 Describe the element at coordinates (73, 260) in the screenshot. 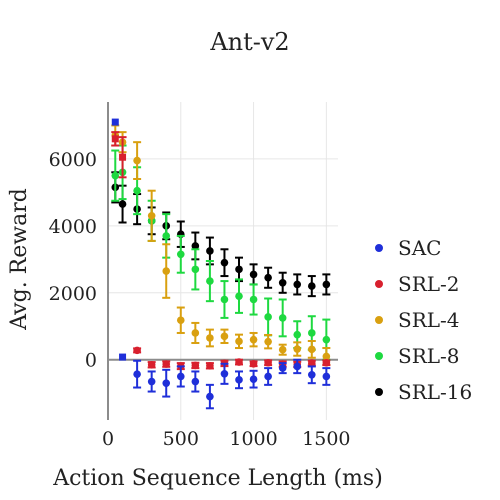

I see `y-tick-labels: 0 2000 4000 6000` at that location.